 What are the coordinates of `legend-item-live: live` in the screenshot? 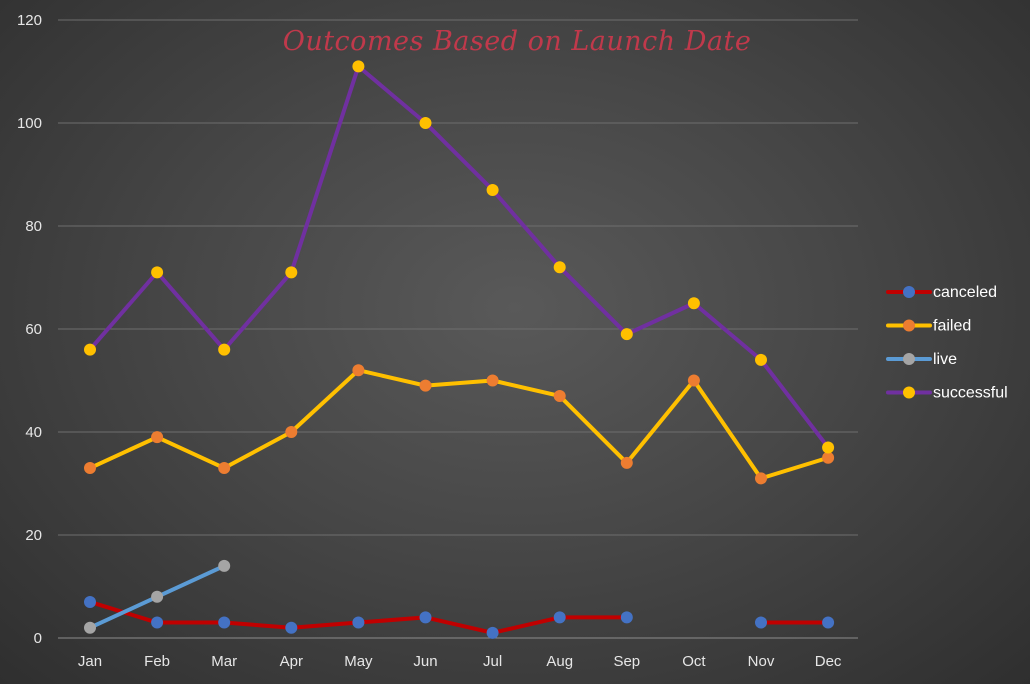 It's located at (921, 359).